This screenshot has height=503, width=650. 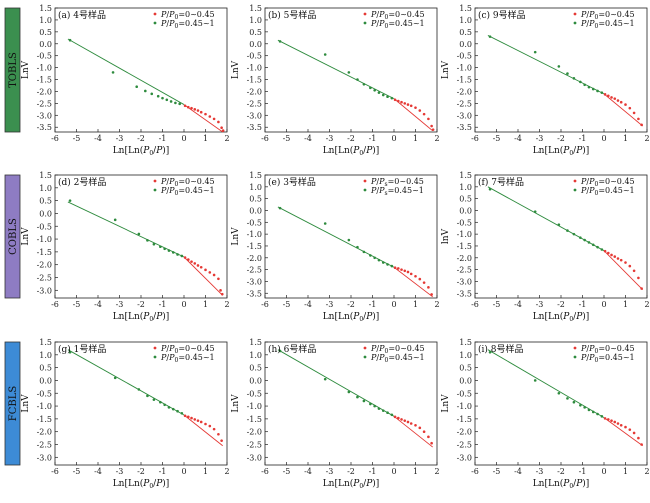 What do you see at coordinates (183, 304) in the screenshot?
I see `x-tick-label: 0` at bounding box center [183, 304].